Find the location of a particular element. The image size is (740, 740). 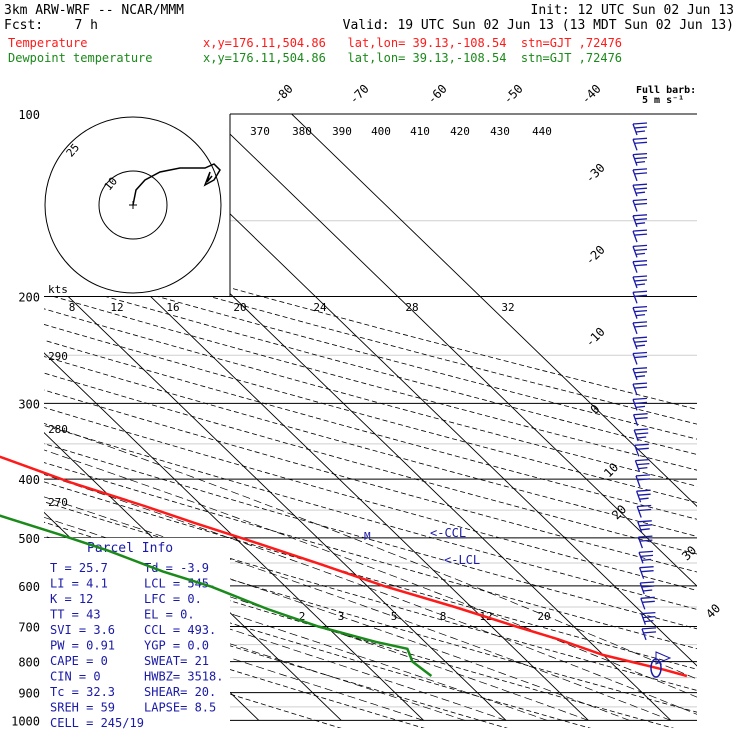

parcel-row-left: TT = 43 is located at coordinates (75, 615).